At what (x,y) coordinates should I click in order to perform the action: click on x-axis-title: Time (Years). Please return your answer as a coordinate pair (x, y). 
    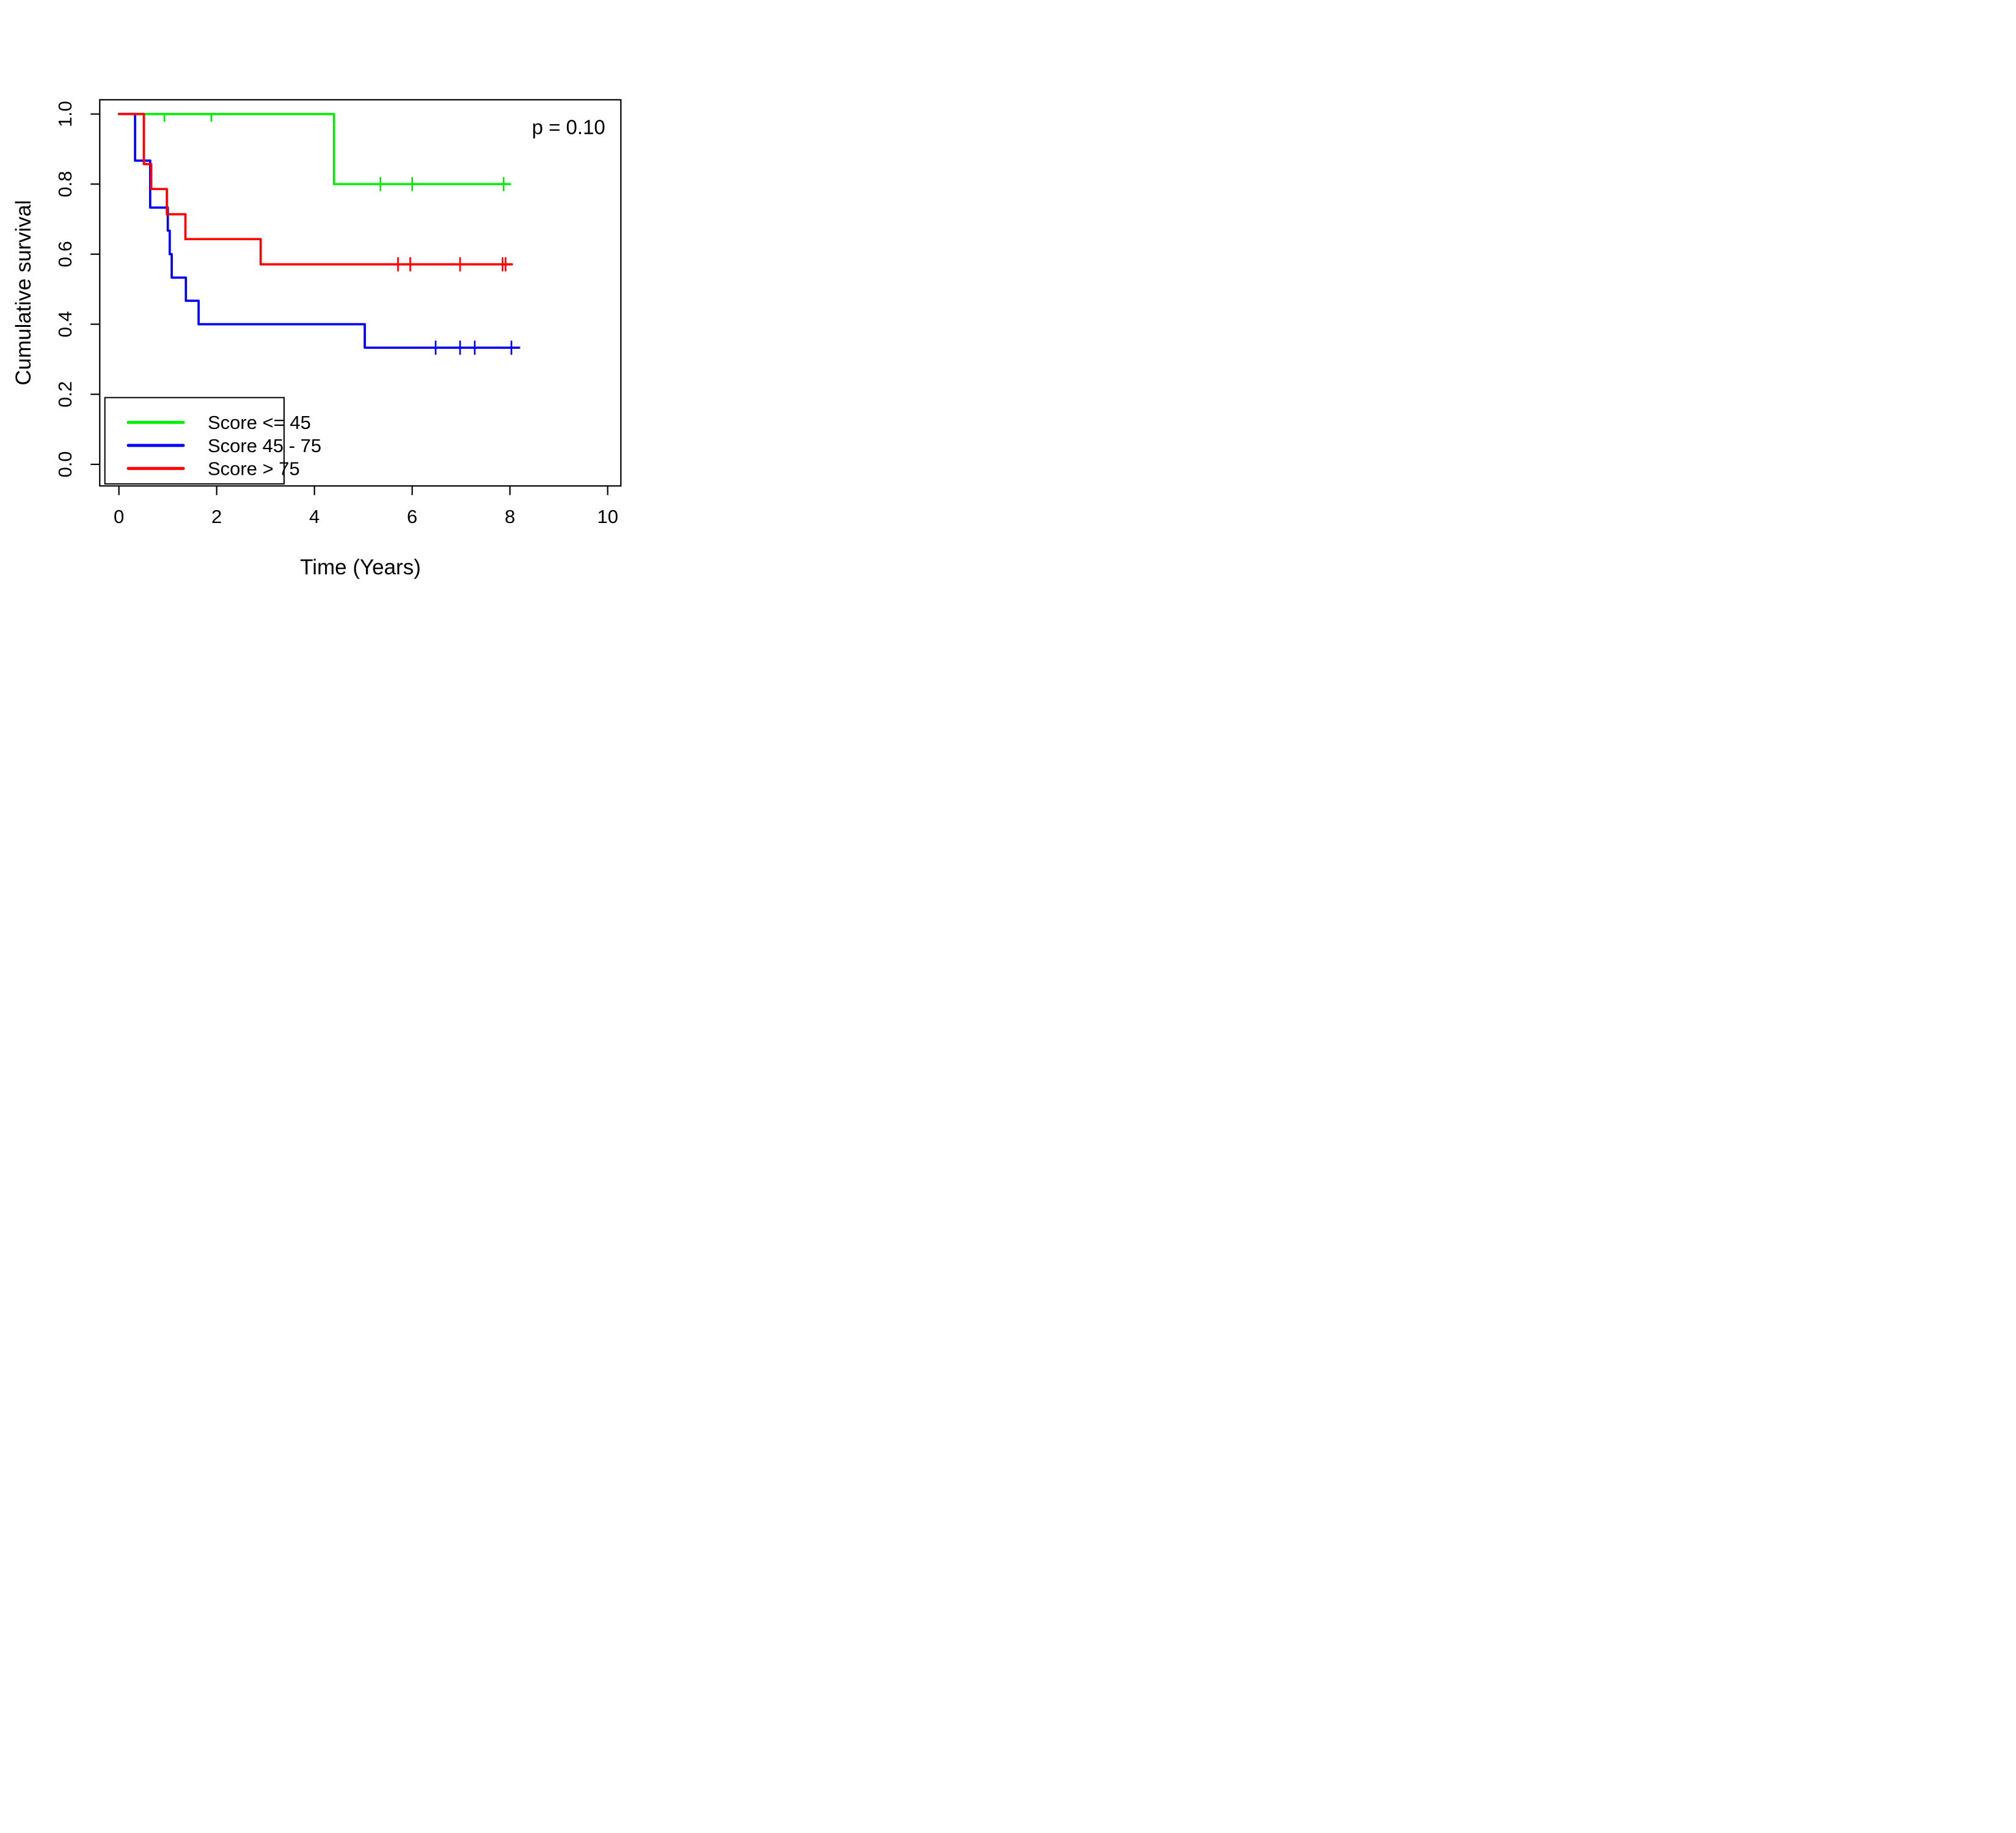
    Looking at the image, I should click on (360, 567).